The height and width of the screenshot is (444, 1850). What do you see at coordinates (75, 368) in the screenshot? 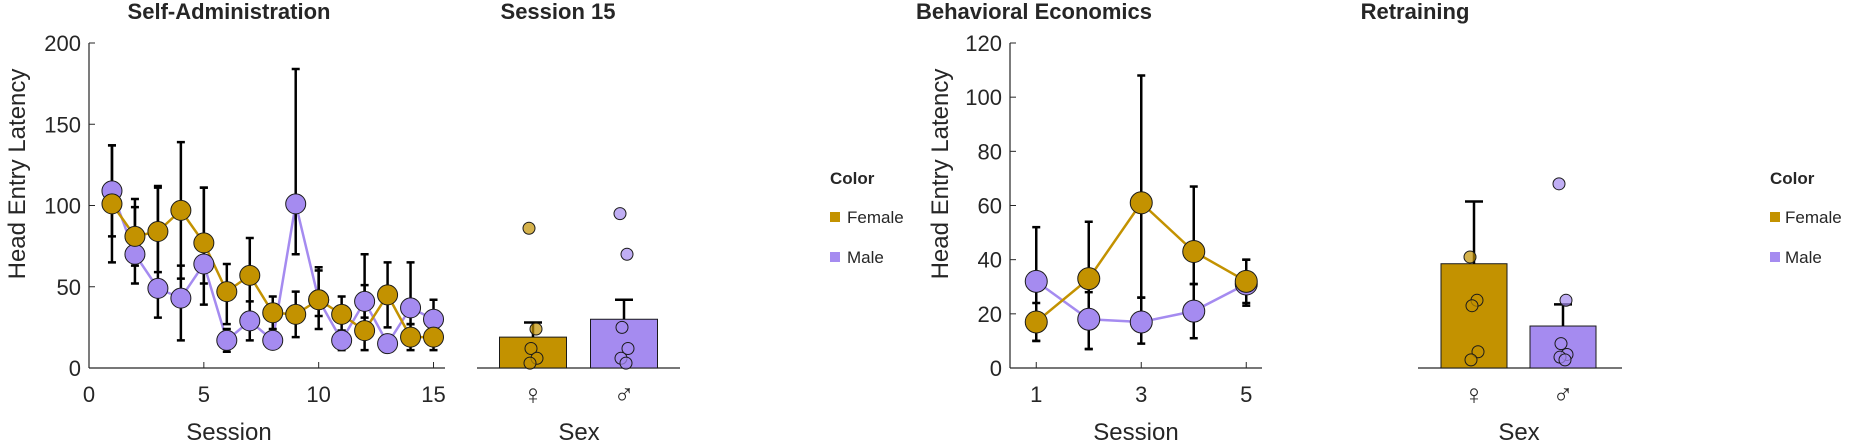
I see `self-admin-ytick-label: 0` at bounding box center [75, 368].